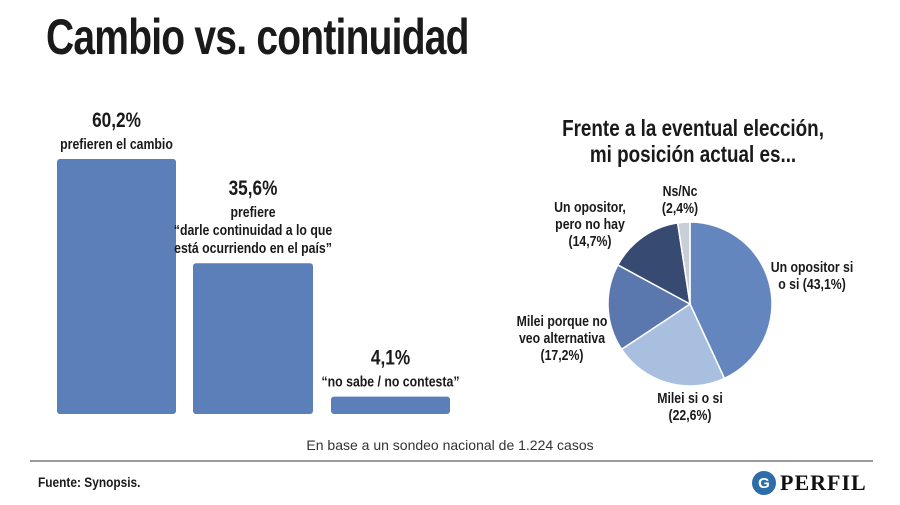 The height and width of the screenshot is (505, 900). What do you see at coordinates (590, 207) in the screenshot?
I see `pie-label-4-1: Un opositor,` at bounding box center [590, 207].